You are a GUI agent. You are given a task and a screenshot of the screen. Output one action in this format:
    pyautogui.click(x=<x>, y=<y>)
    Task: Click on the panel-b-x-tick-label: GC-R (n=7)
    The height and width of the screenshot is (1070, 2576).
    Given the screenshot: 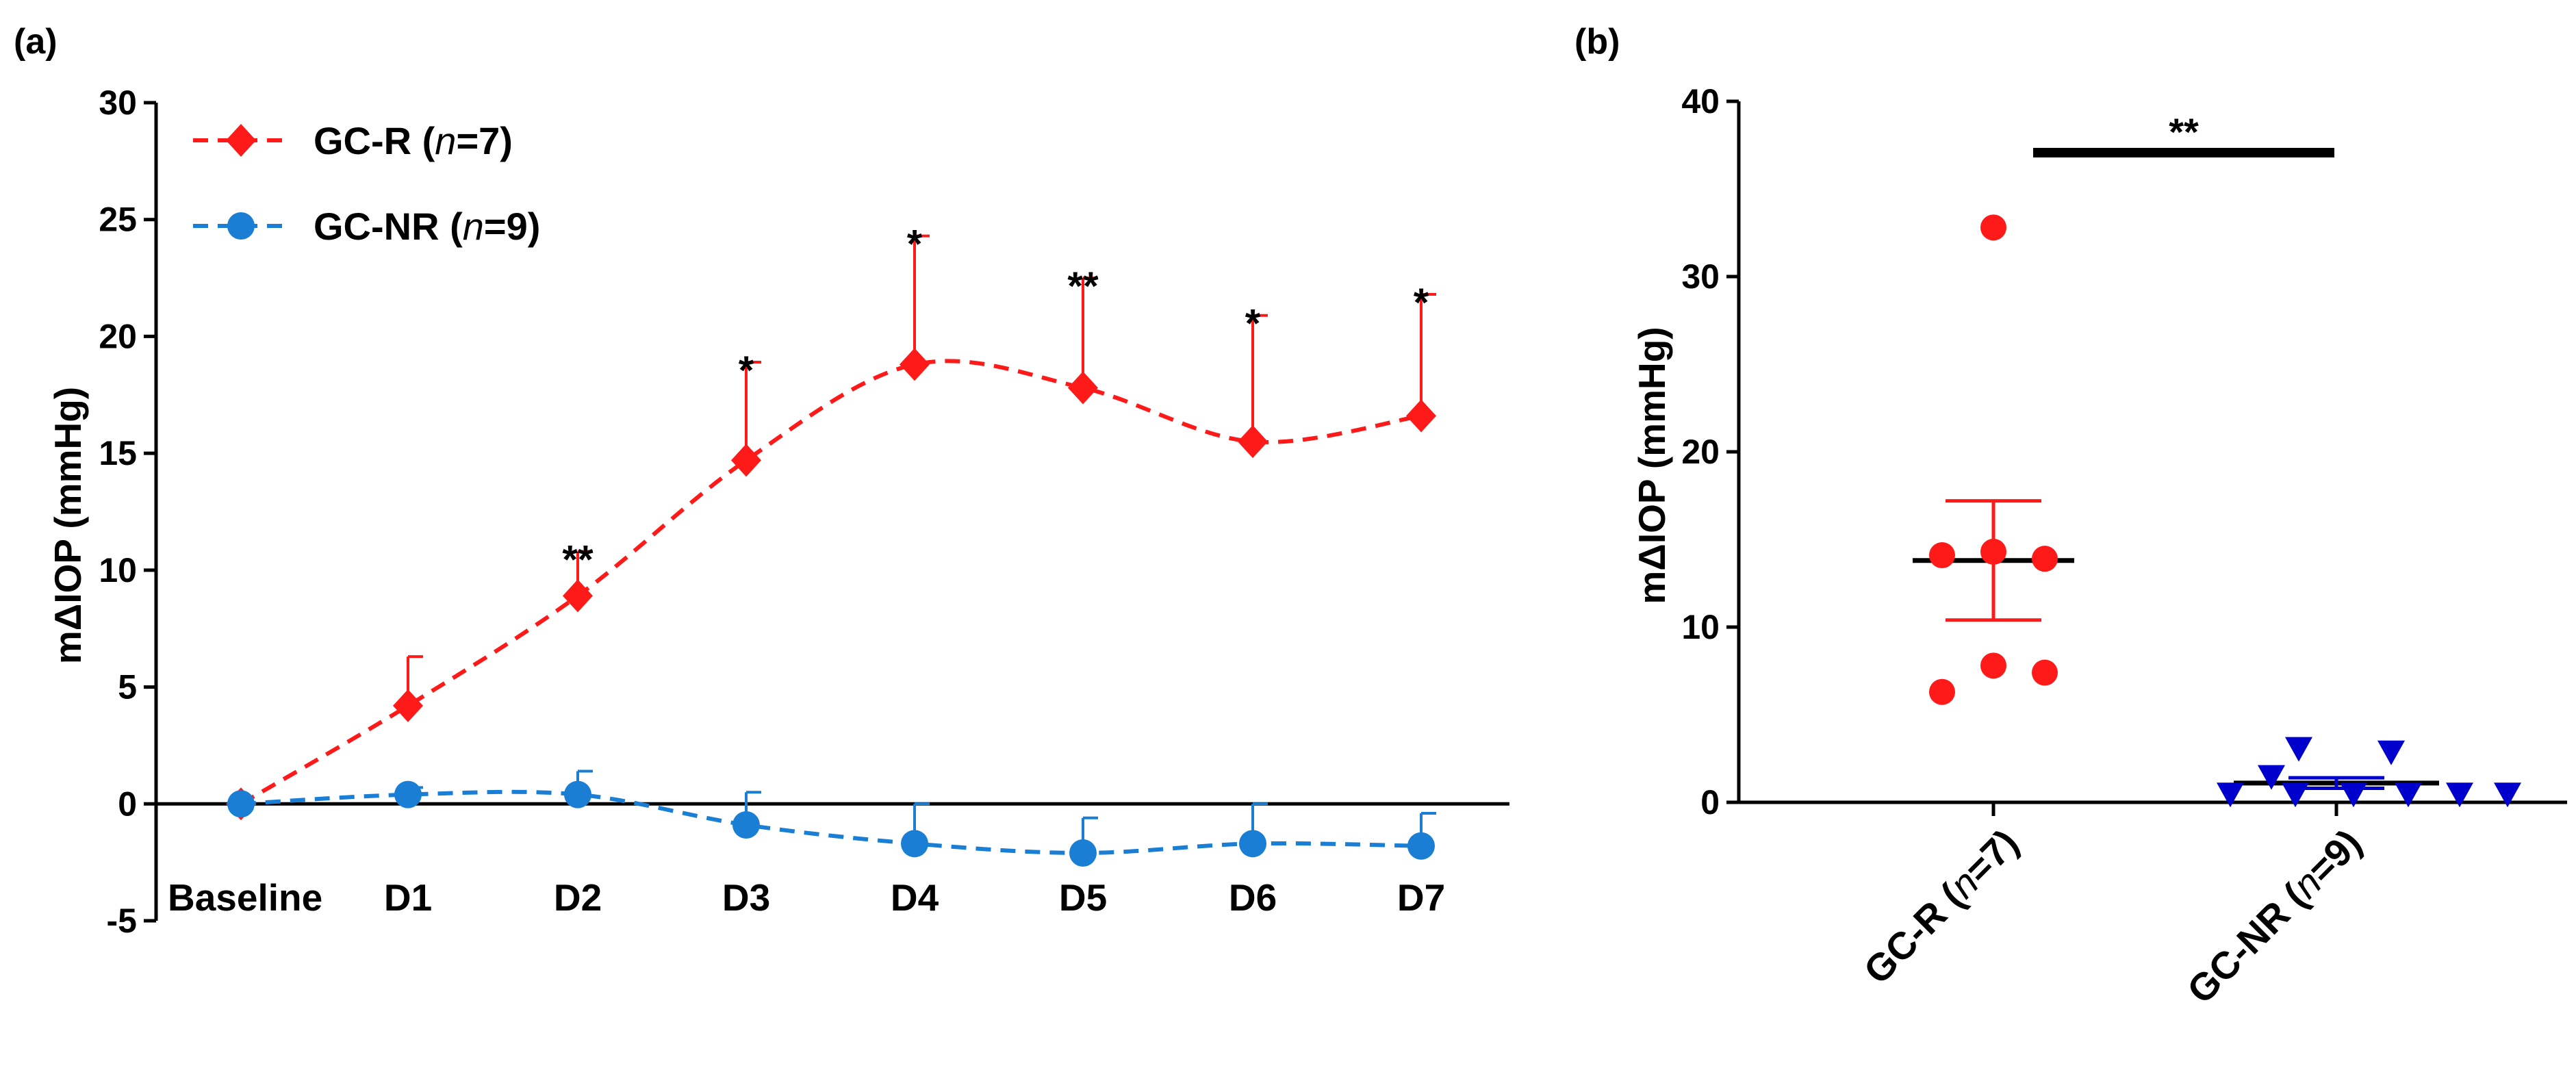 What is the action you would take?
    pyautogui.click(x=1940, y=906)
    